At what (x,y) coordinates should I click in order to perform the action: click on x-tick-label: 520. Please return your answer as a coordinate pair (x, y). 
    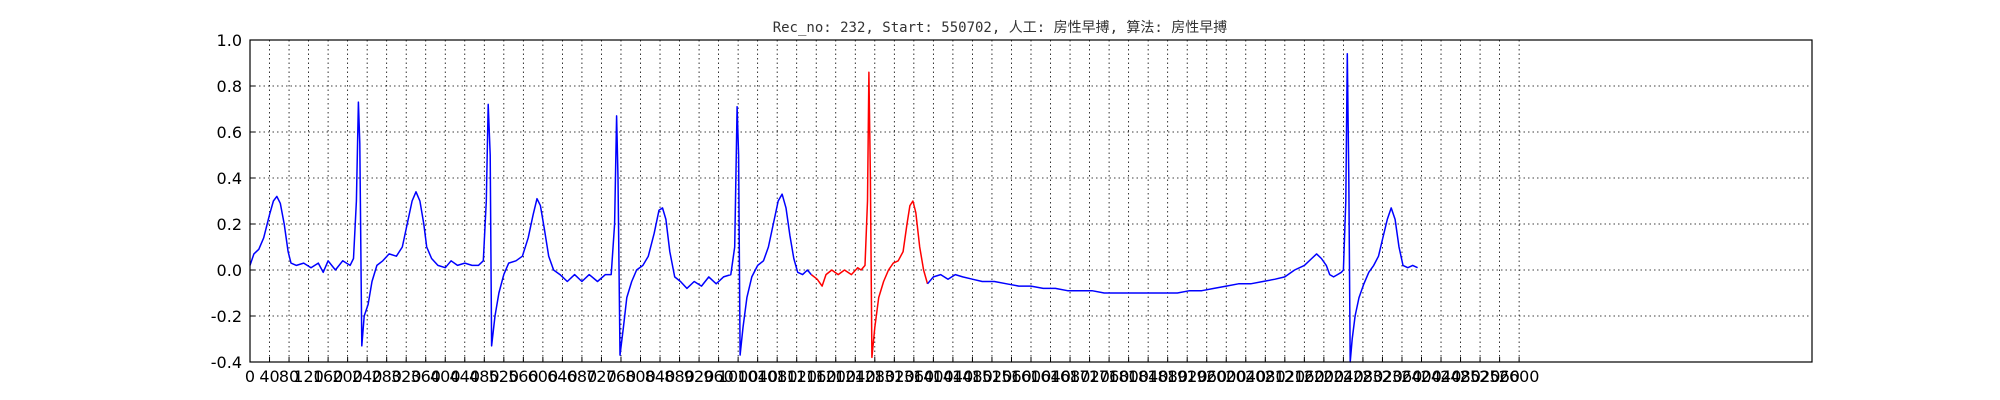
    Looking at the image, I should click on (504, 376).